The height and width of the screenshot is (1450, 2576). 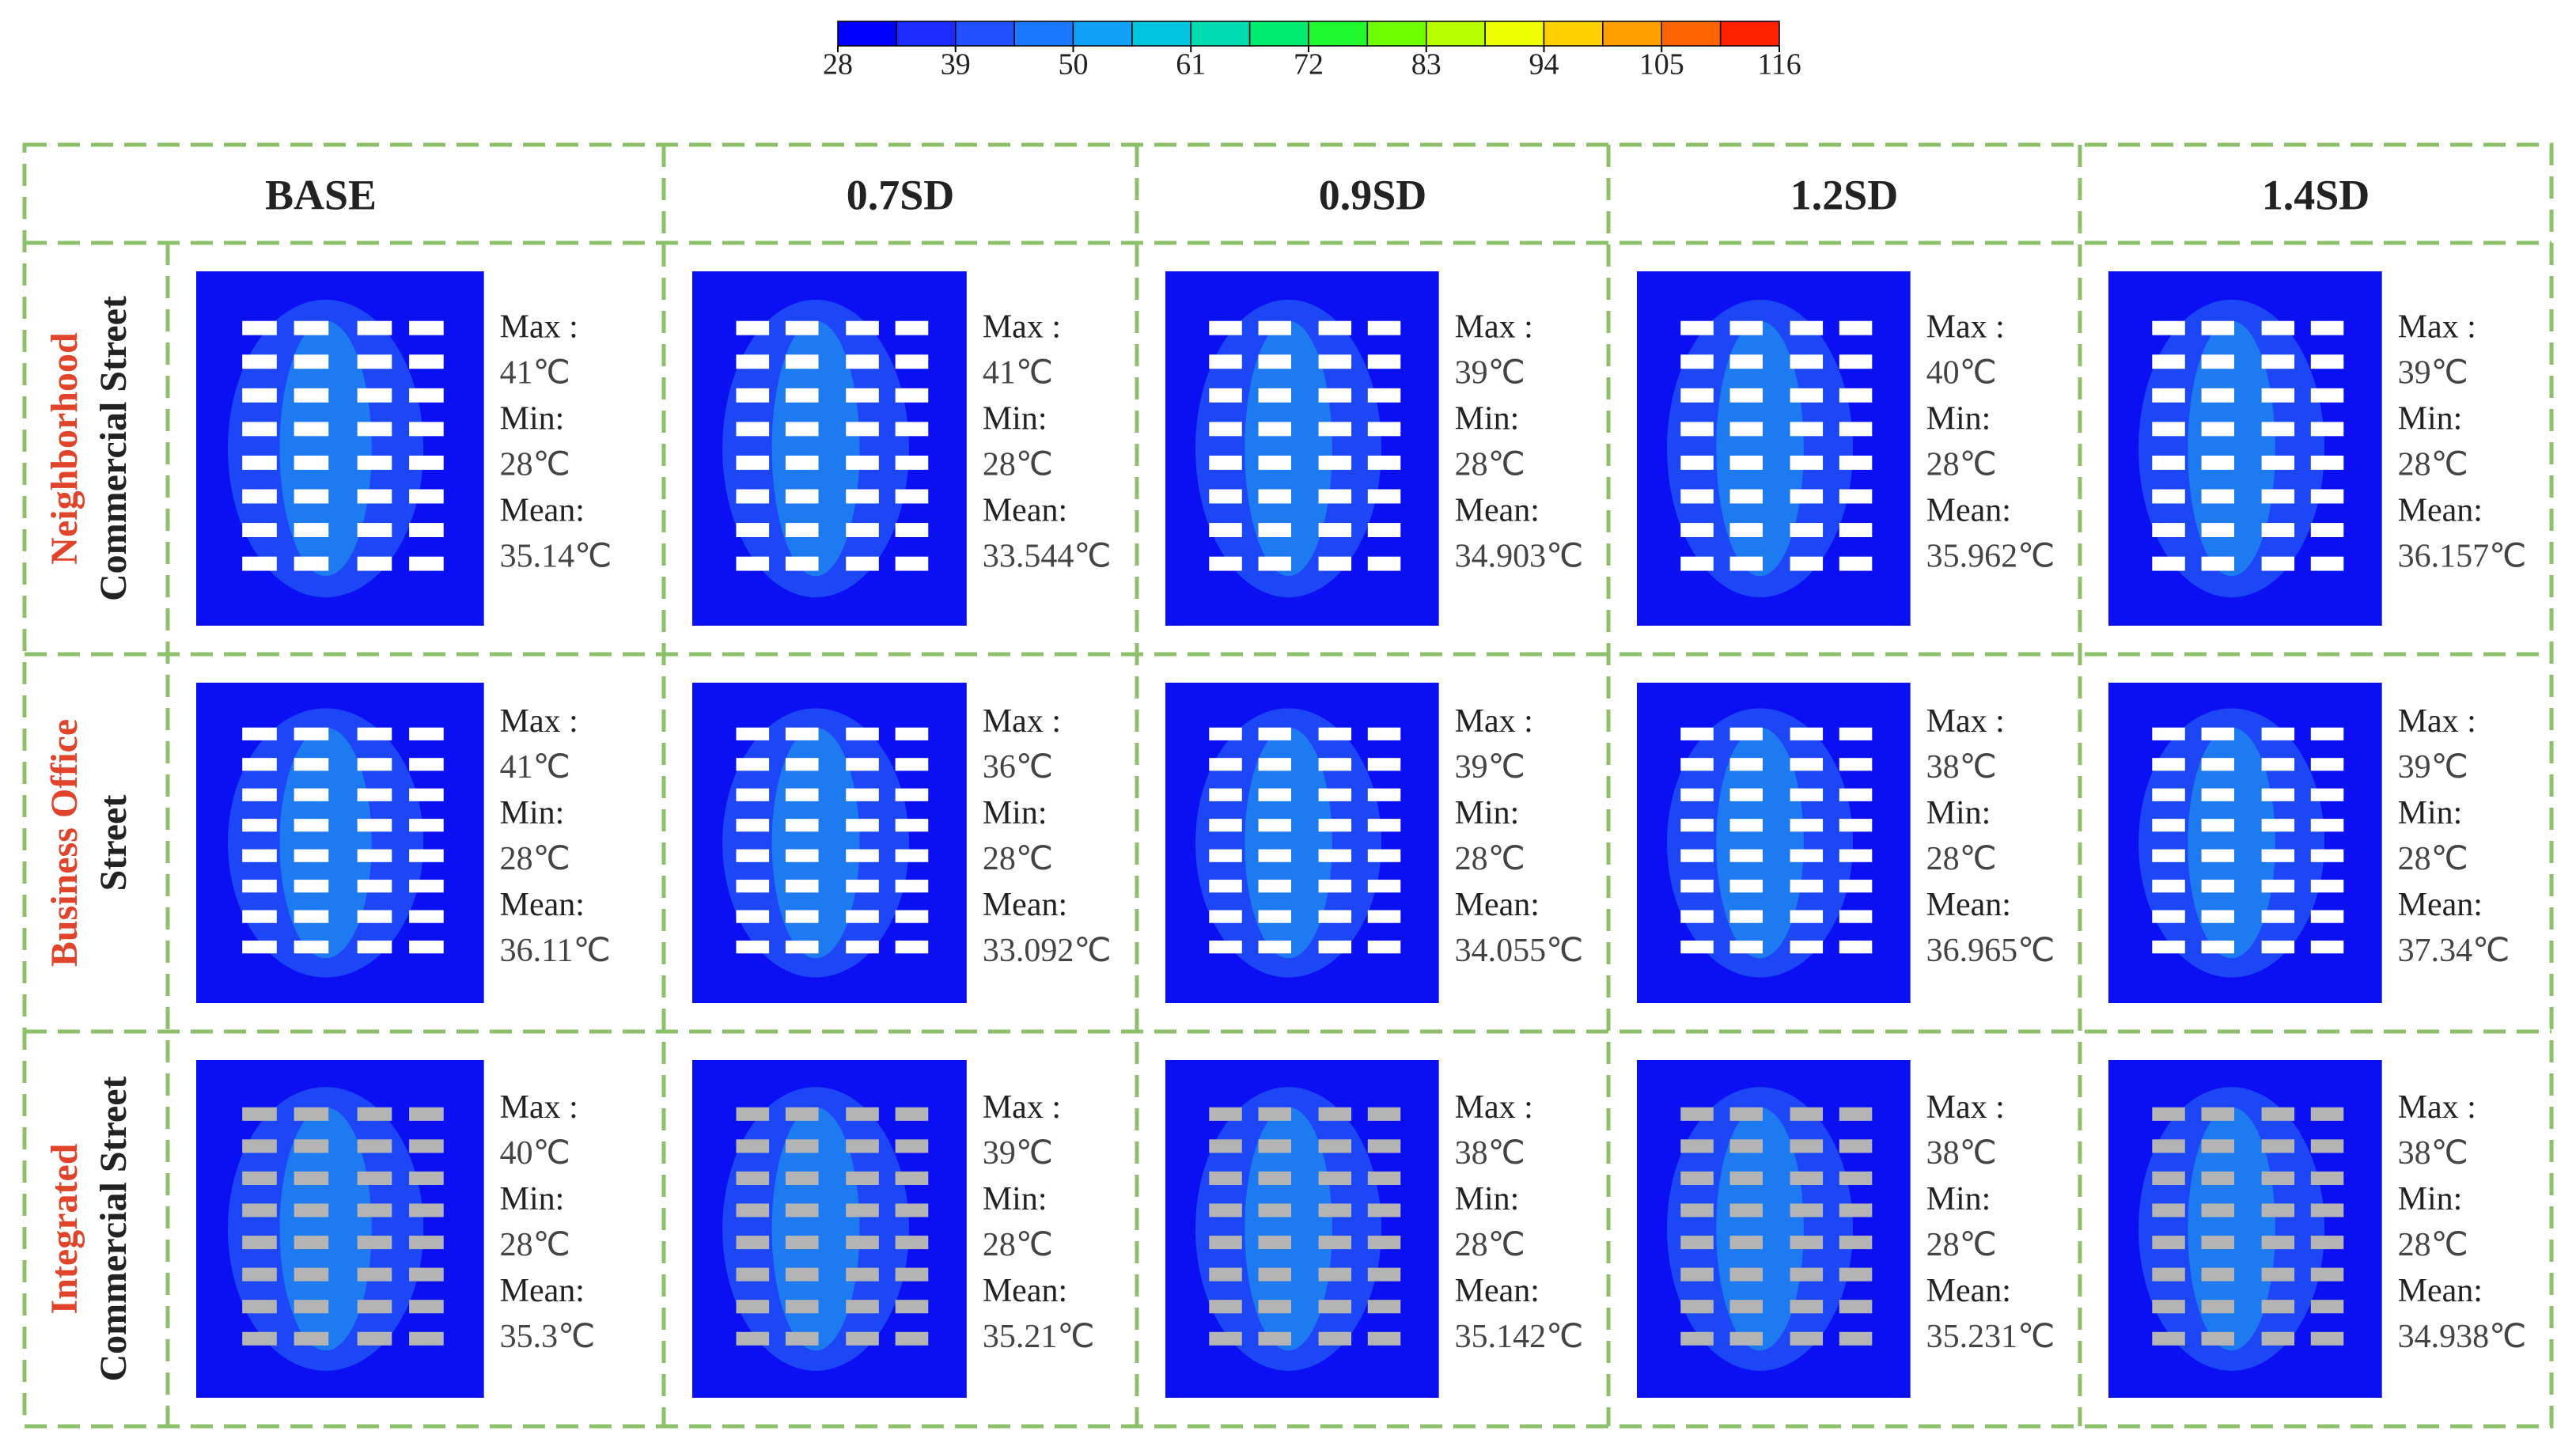 I want to click on max-value: 39℃, so click(x=1490, y=373).